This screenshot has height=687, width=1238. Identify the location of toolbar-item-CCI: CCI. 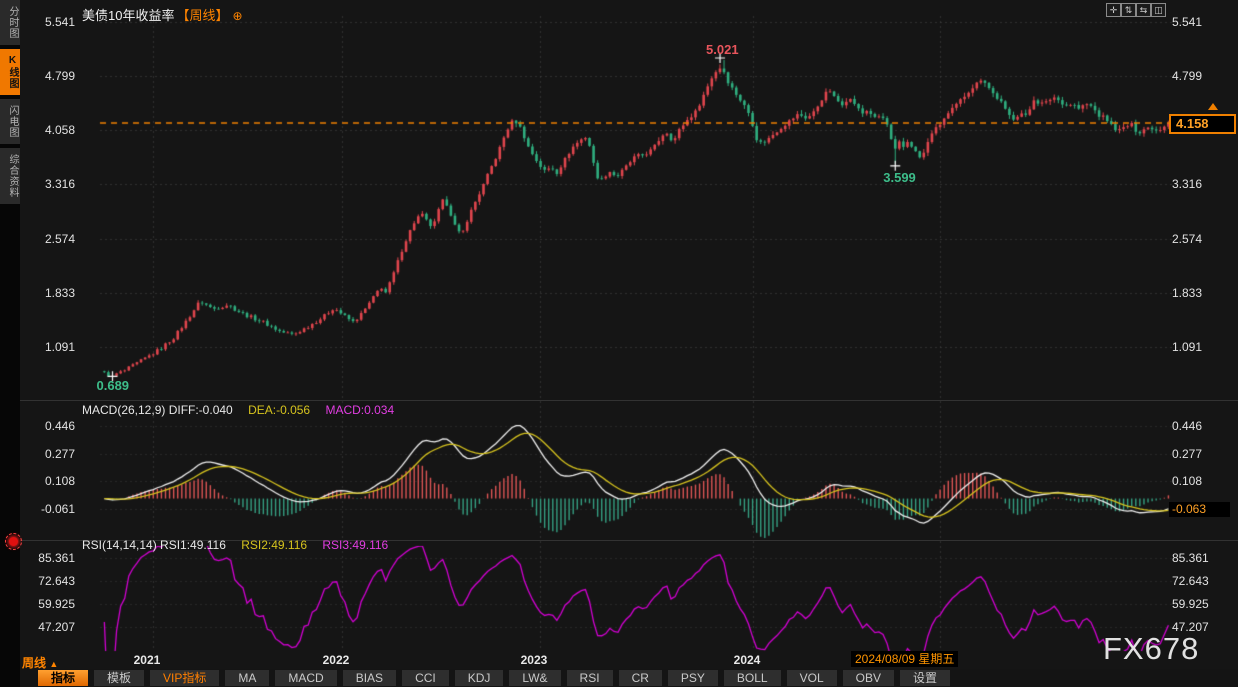
(425, 678).